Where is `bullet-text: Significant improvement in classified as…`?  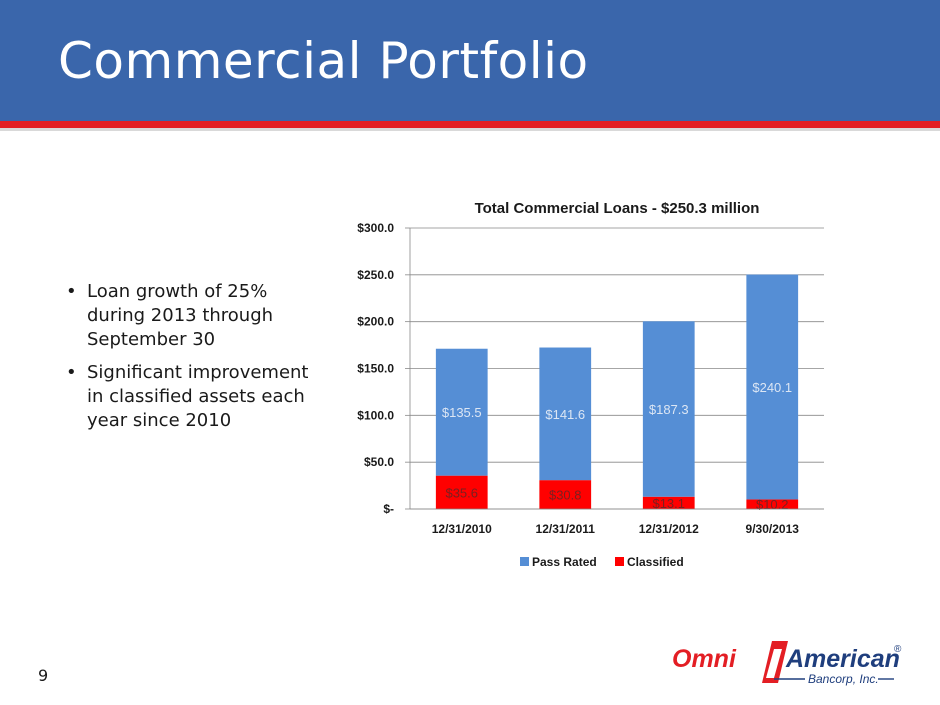 bullet-text: Significant improvement in classified as… is located at coordinates (198, 396).